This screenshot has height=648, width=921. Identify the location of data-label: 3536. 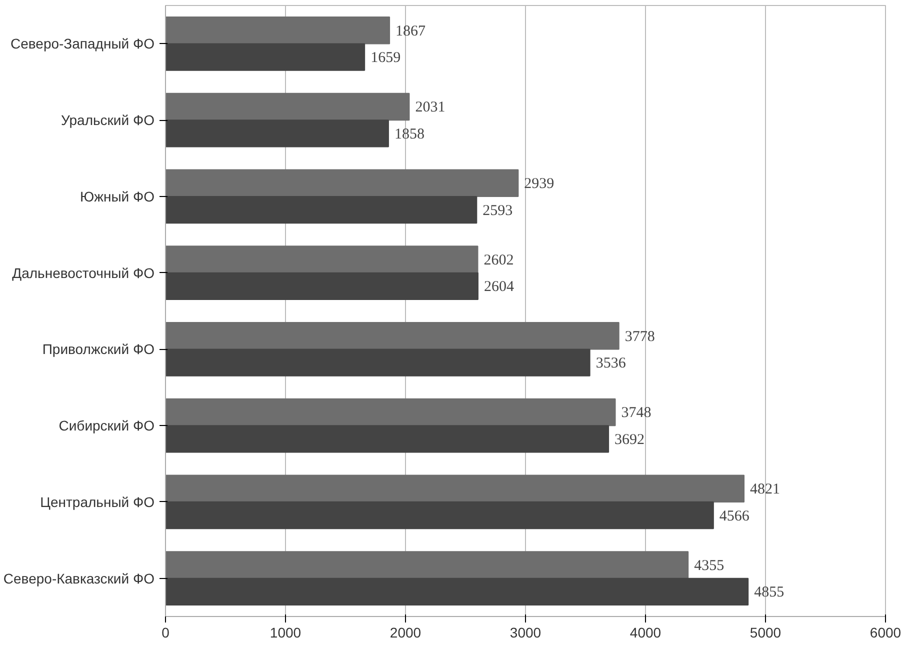
(611, 364).